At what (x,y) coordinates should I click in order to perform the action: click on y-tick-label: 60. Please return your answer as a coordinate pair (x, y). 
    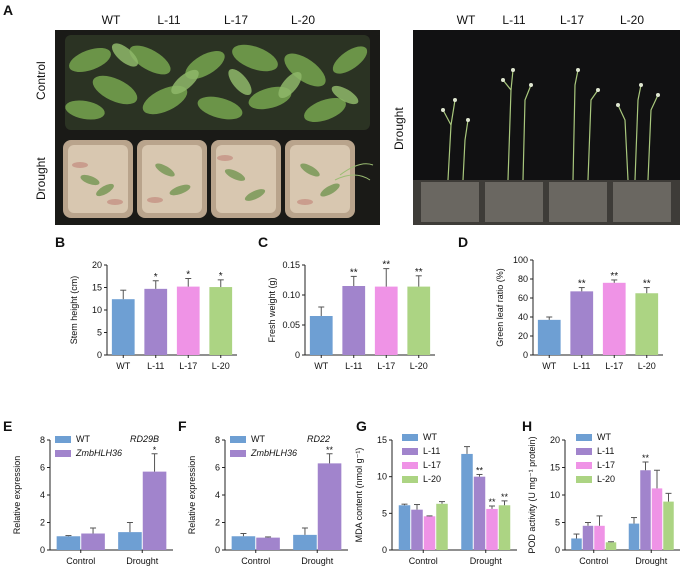
    Looking at the image, I should click on (523, 298).